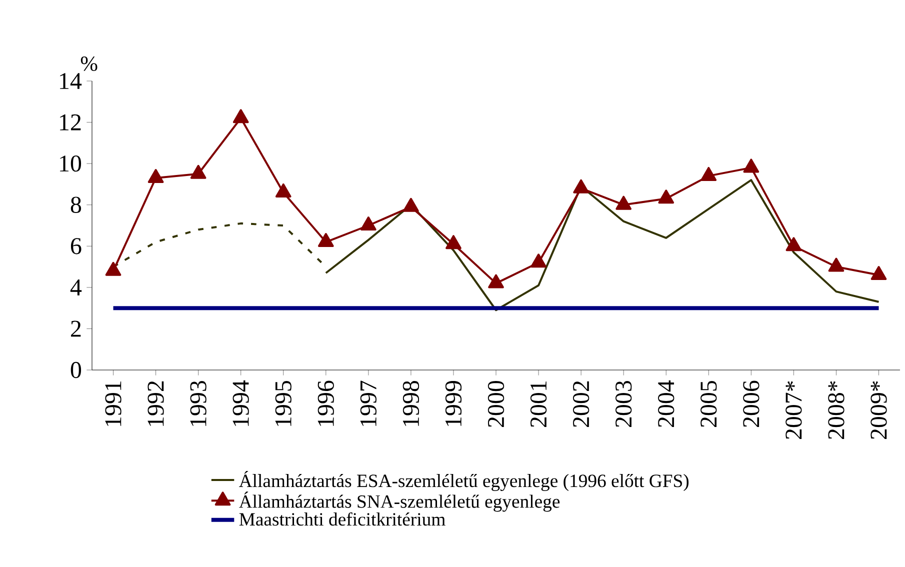 Image resolution: width=905 pixels, height=567 pixels. Describe the element at coordinates (240, 403) in the screenshot. I see `x-tick-label: 1994` at that location.